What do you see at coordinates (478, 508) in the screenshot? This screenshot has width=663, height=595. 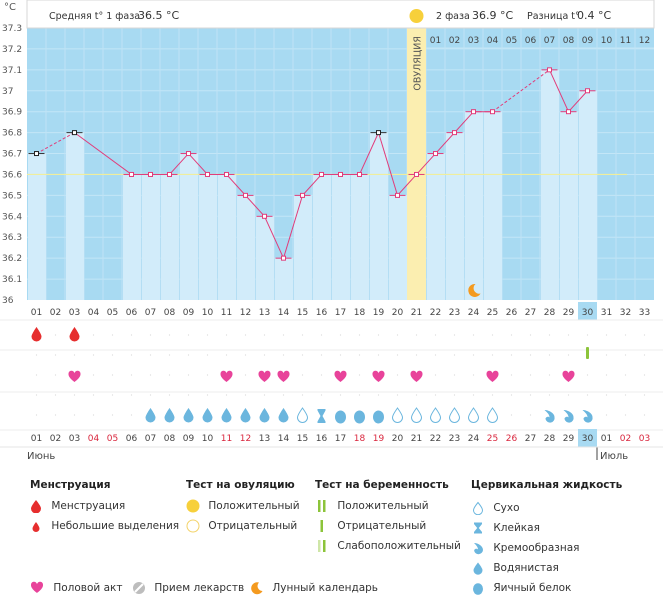 I see `drop-outline-icon` at bounding box center [478, 508].